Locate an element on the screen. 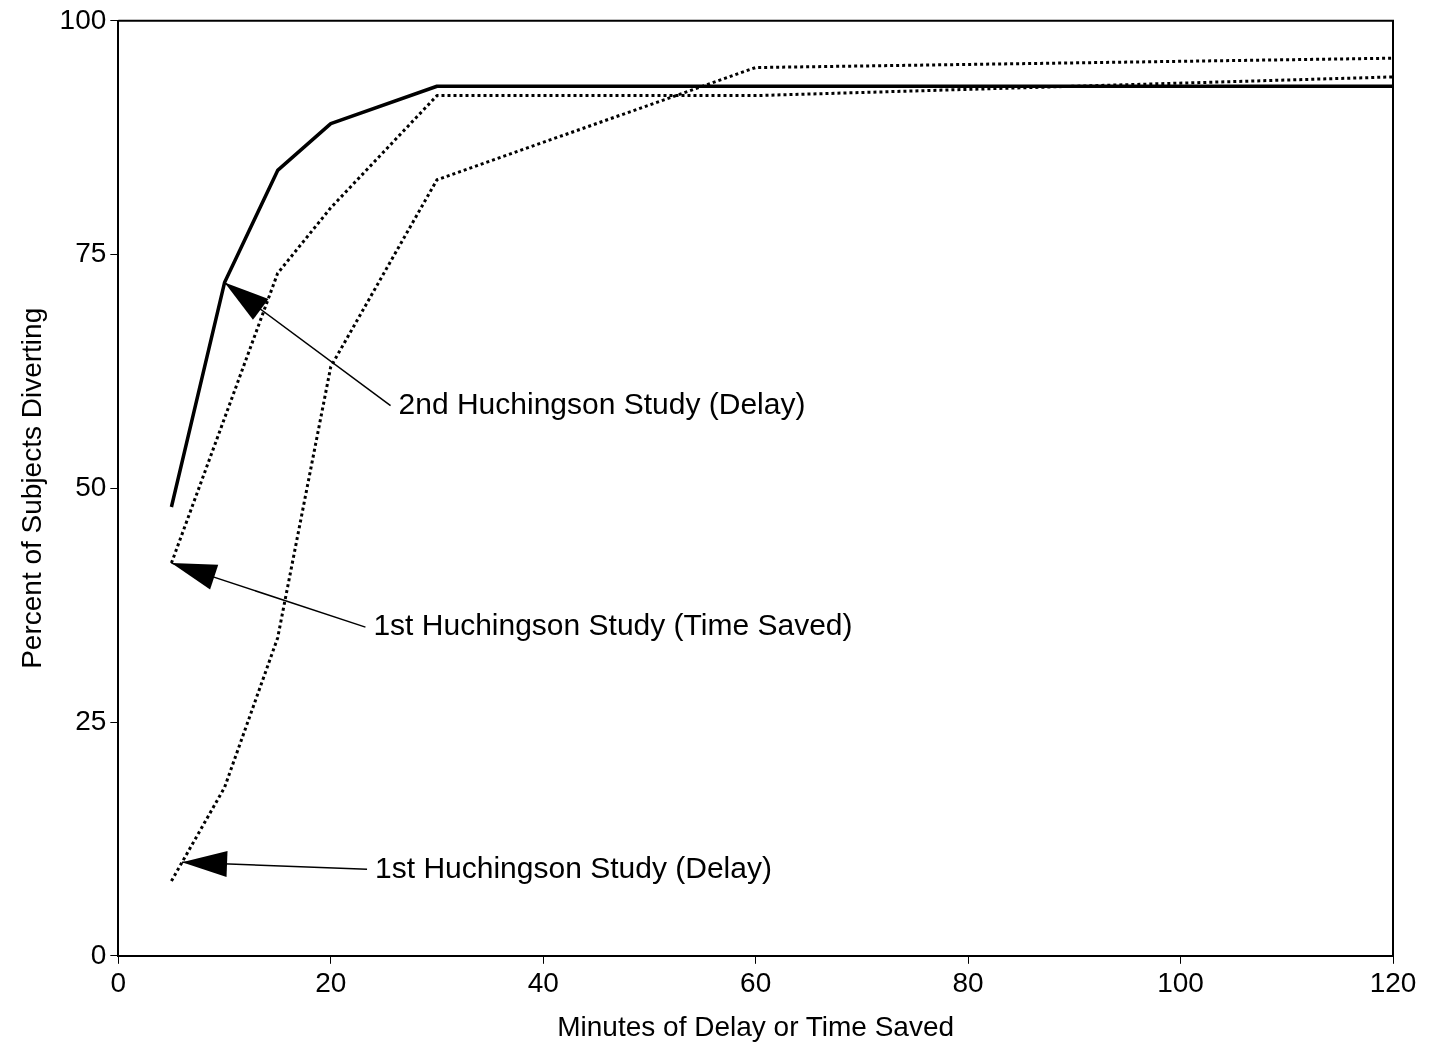  x-tick-label: 120 is located at coordinates (1393, 983).